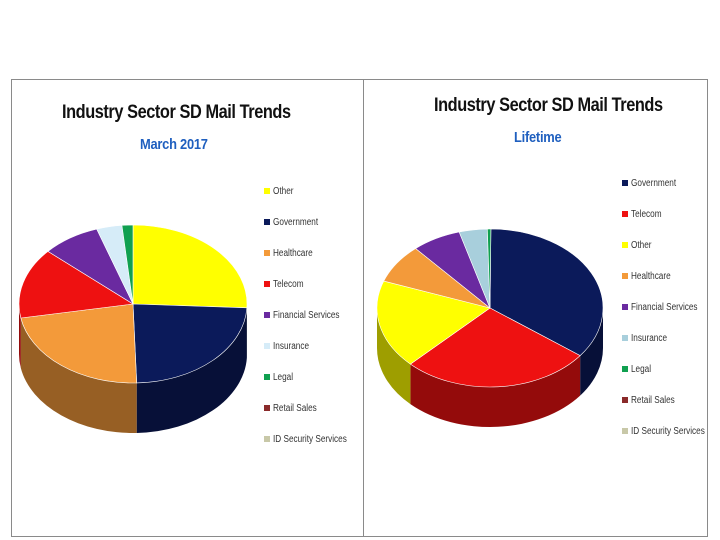 The image size is (720, 540). What do you see at coordinates (538, 137) in the screenshot?
I see `chart-subtitle: Lifetime` at bounding box center [538, 137].